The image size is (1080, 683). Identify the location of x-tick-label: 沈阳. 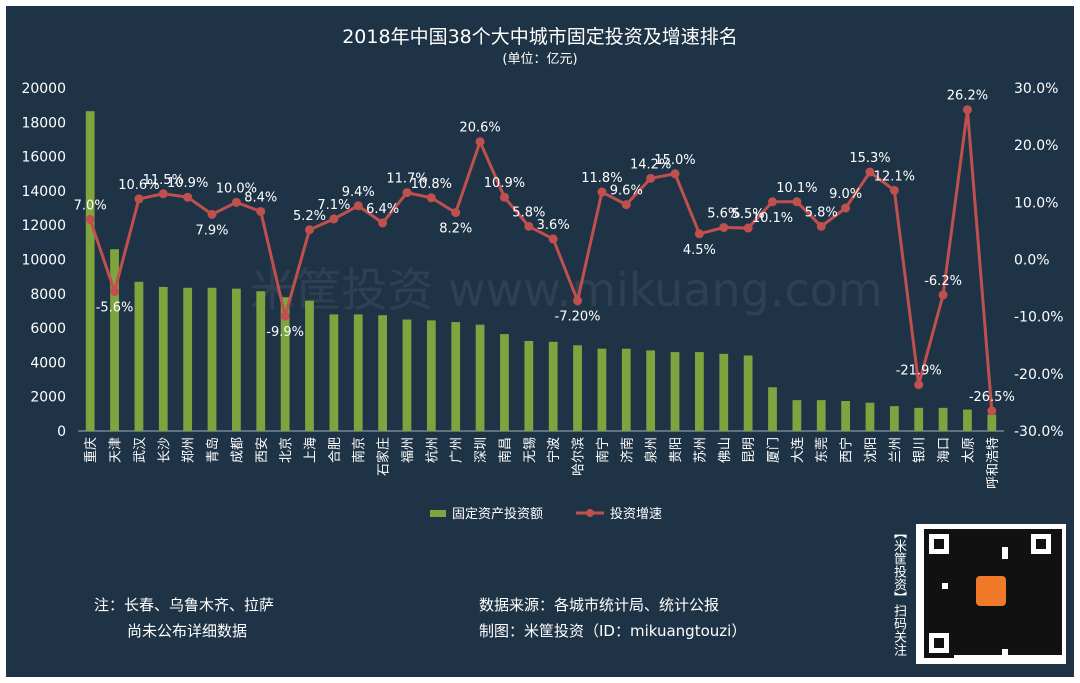
(871, 450).